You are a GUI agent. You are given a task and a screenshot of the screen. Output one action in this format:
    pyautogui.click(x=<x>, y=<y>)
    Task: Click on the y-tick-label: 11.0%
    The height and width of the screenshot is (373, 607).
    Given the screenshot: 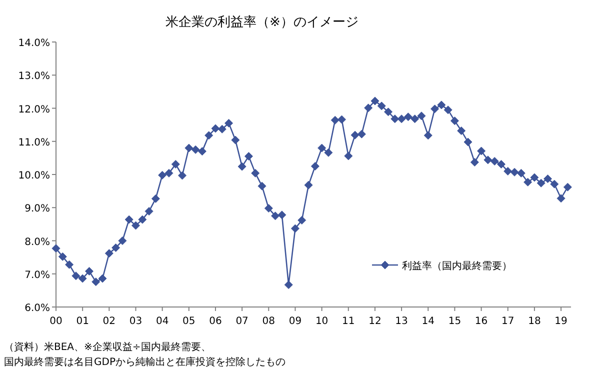 What is the action you would take?
    pyautogui.click(x=34, y=142)
    